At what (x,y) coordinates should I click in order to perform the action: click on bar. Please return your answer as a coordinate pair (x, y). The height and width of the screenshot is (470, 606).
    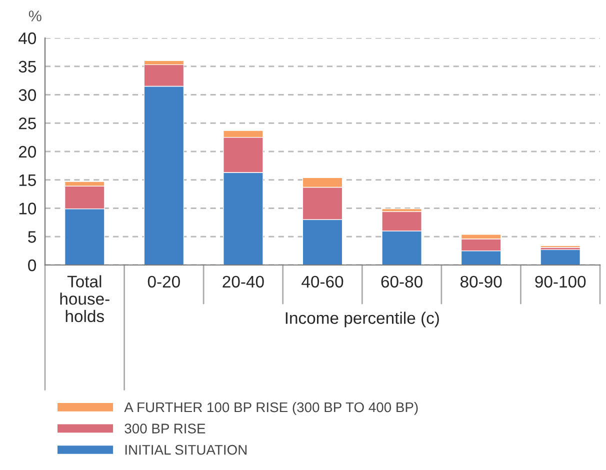
    Looking at the image, I should click on (560, 257).